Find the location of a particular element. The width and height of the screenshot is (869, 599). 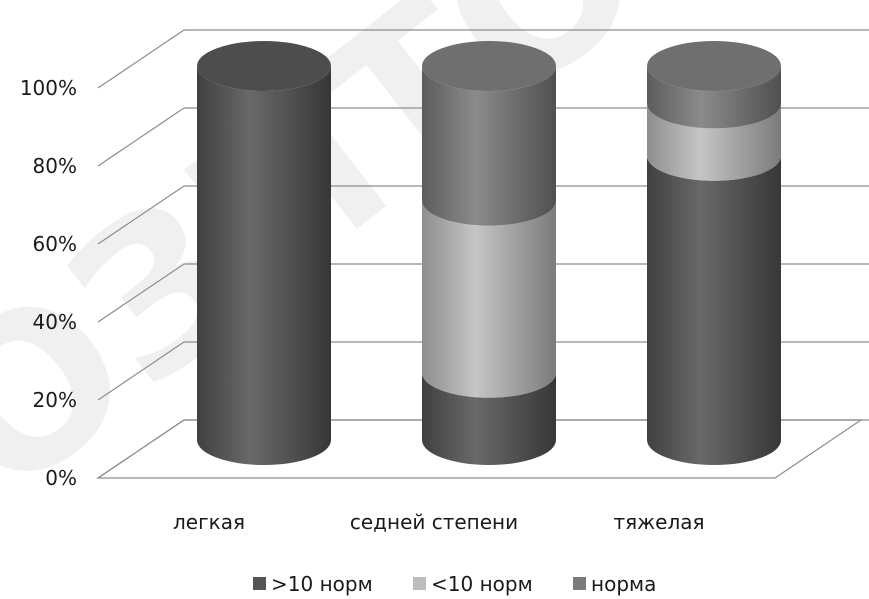

y-tick-label: 0% is located at coordinates (61, 478).